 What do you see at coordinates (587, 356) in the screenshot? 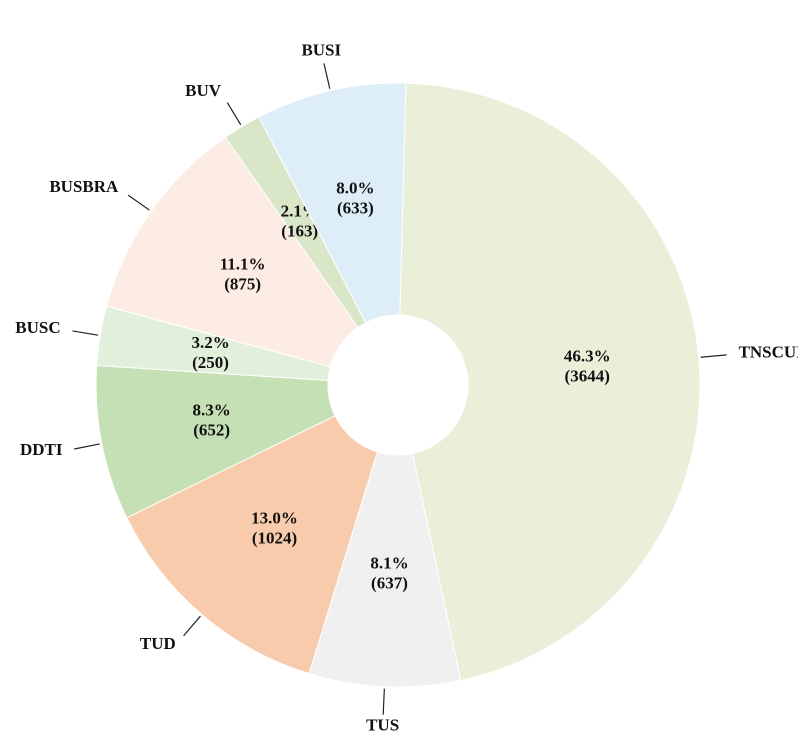
I see `percent-label: 46.3%` at bounding box center [587, 356].